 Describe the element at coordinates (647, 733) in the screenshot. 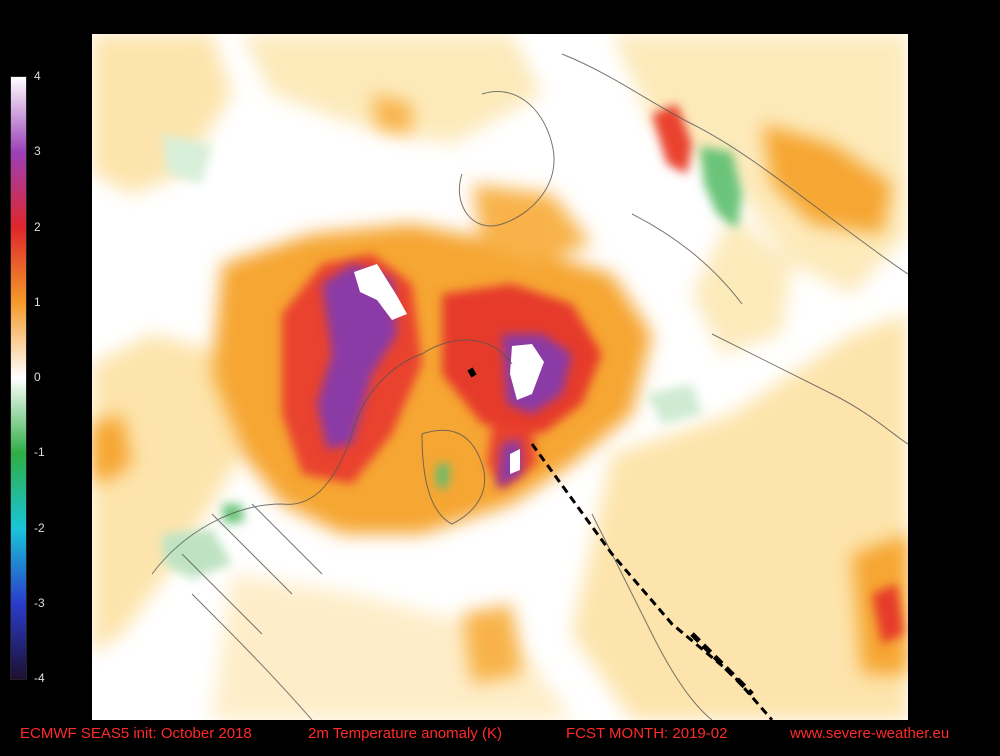

I see `forecast-month-label: FCST MONTH: 2019-02` at that location.